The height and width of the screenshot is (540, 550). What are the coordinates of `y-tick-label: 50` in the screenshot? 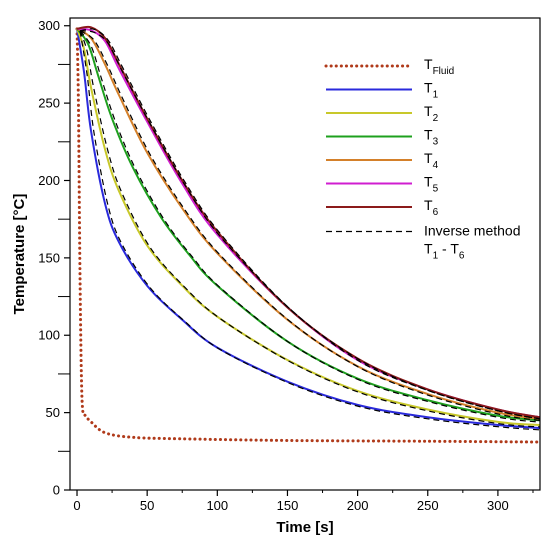 It's located at (53, 412).